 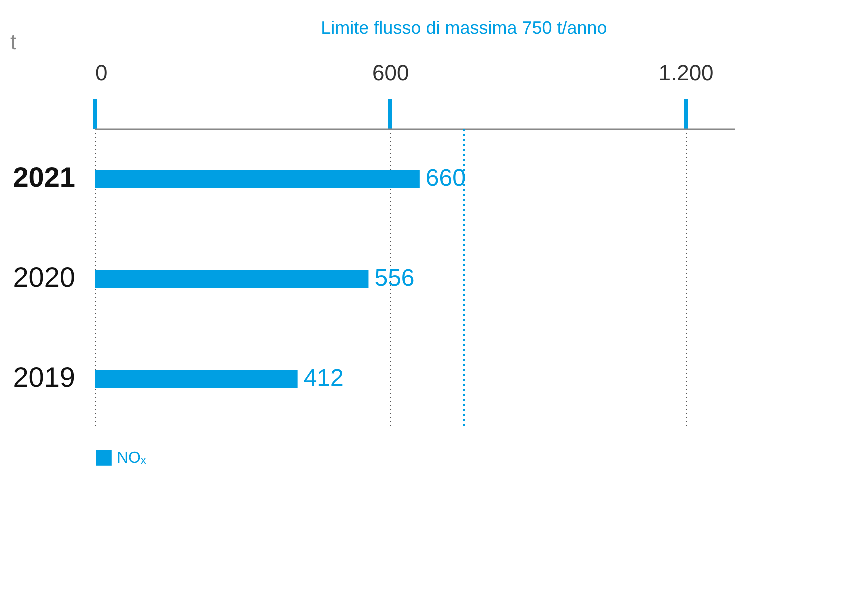 What do you see at coordinates (102, 73) in the screenshot?
I see `x-tick-label: 0` at bounding box center [102, 73].